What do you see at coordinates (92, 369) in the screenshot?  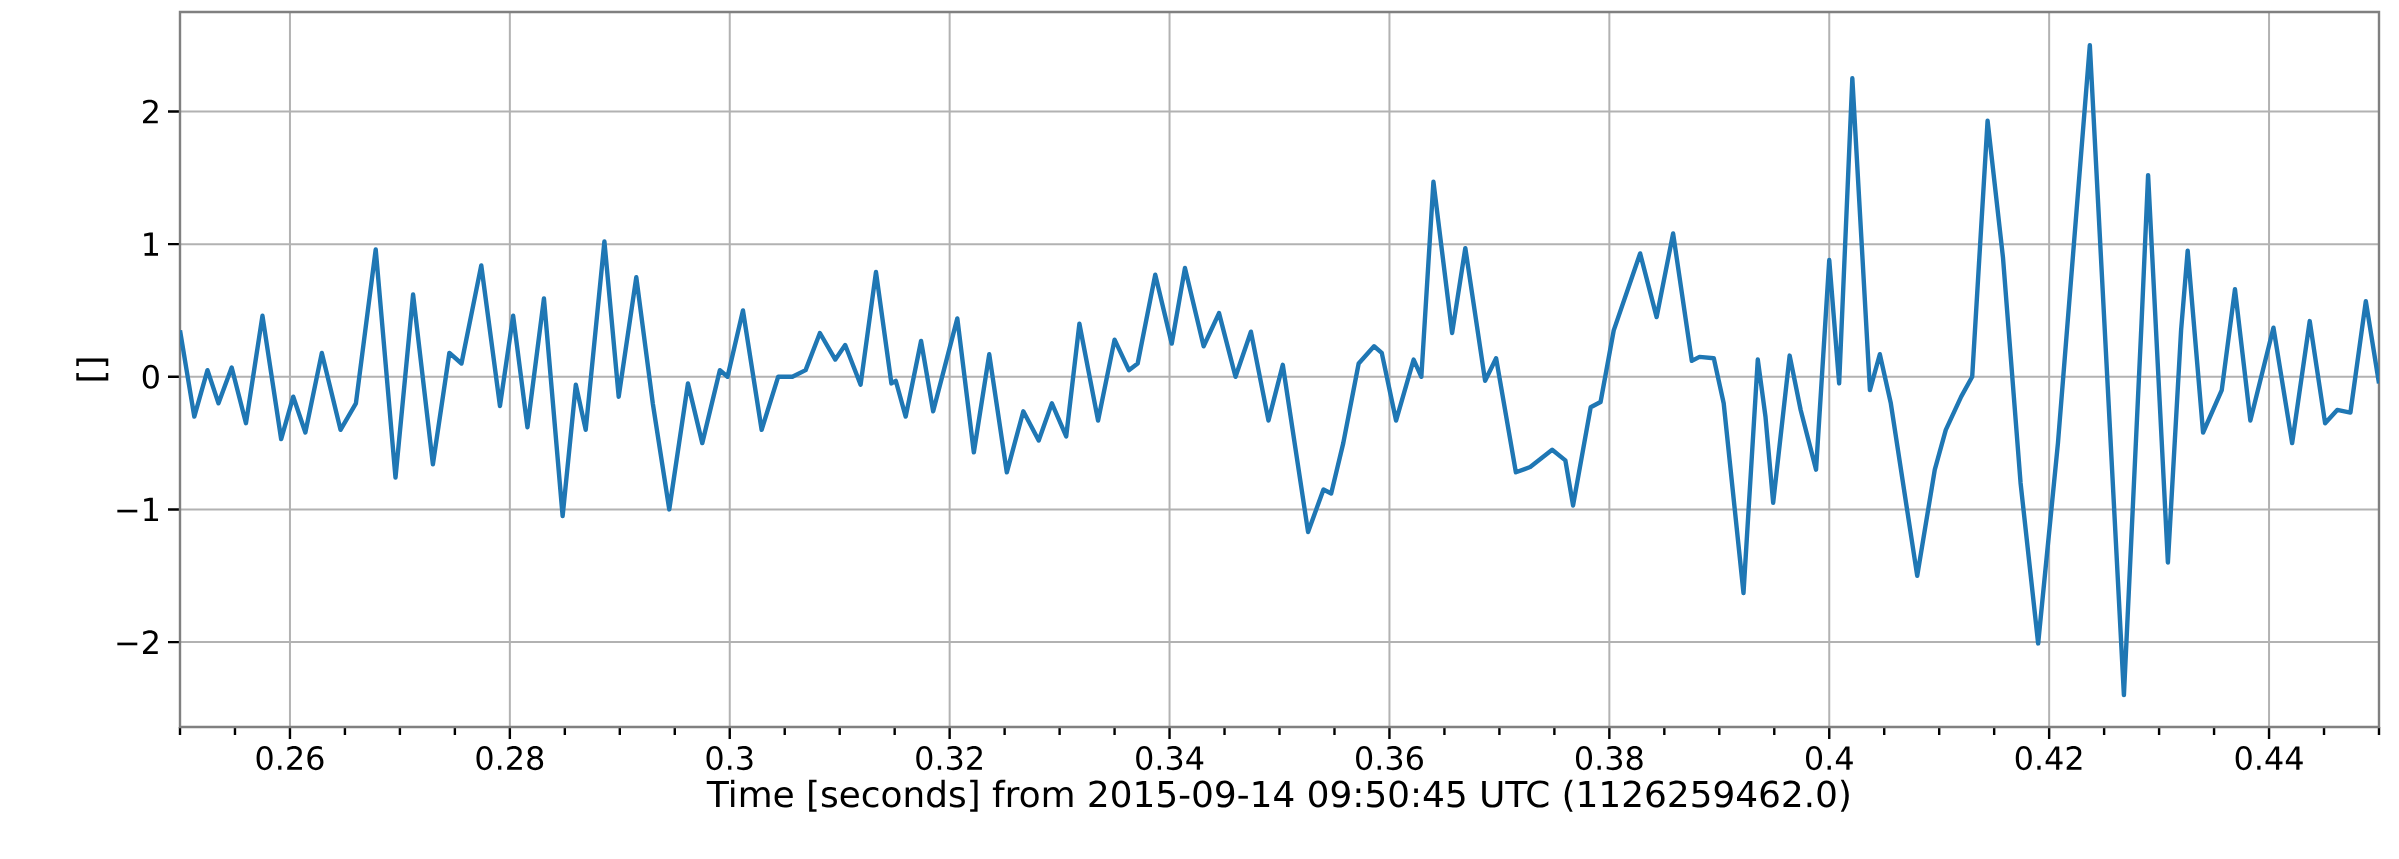 I see `y-axis-title: []` at bounding box center [92, 369].